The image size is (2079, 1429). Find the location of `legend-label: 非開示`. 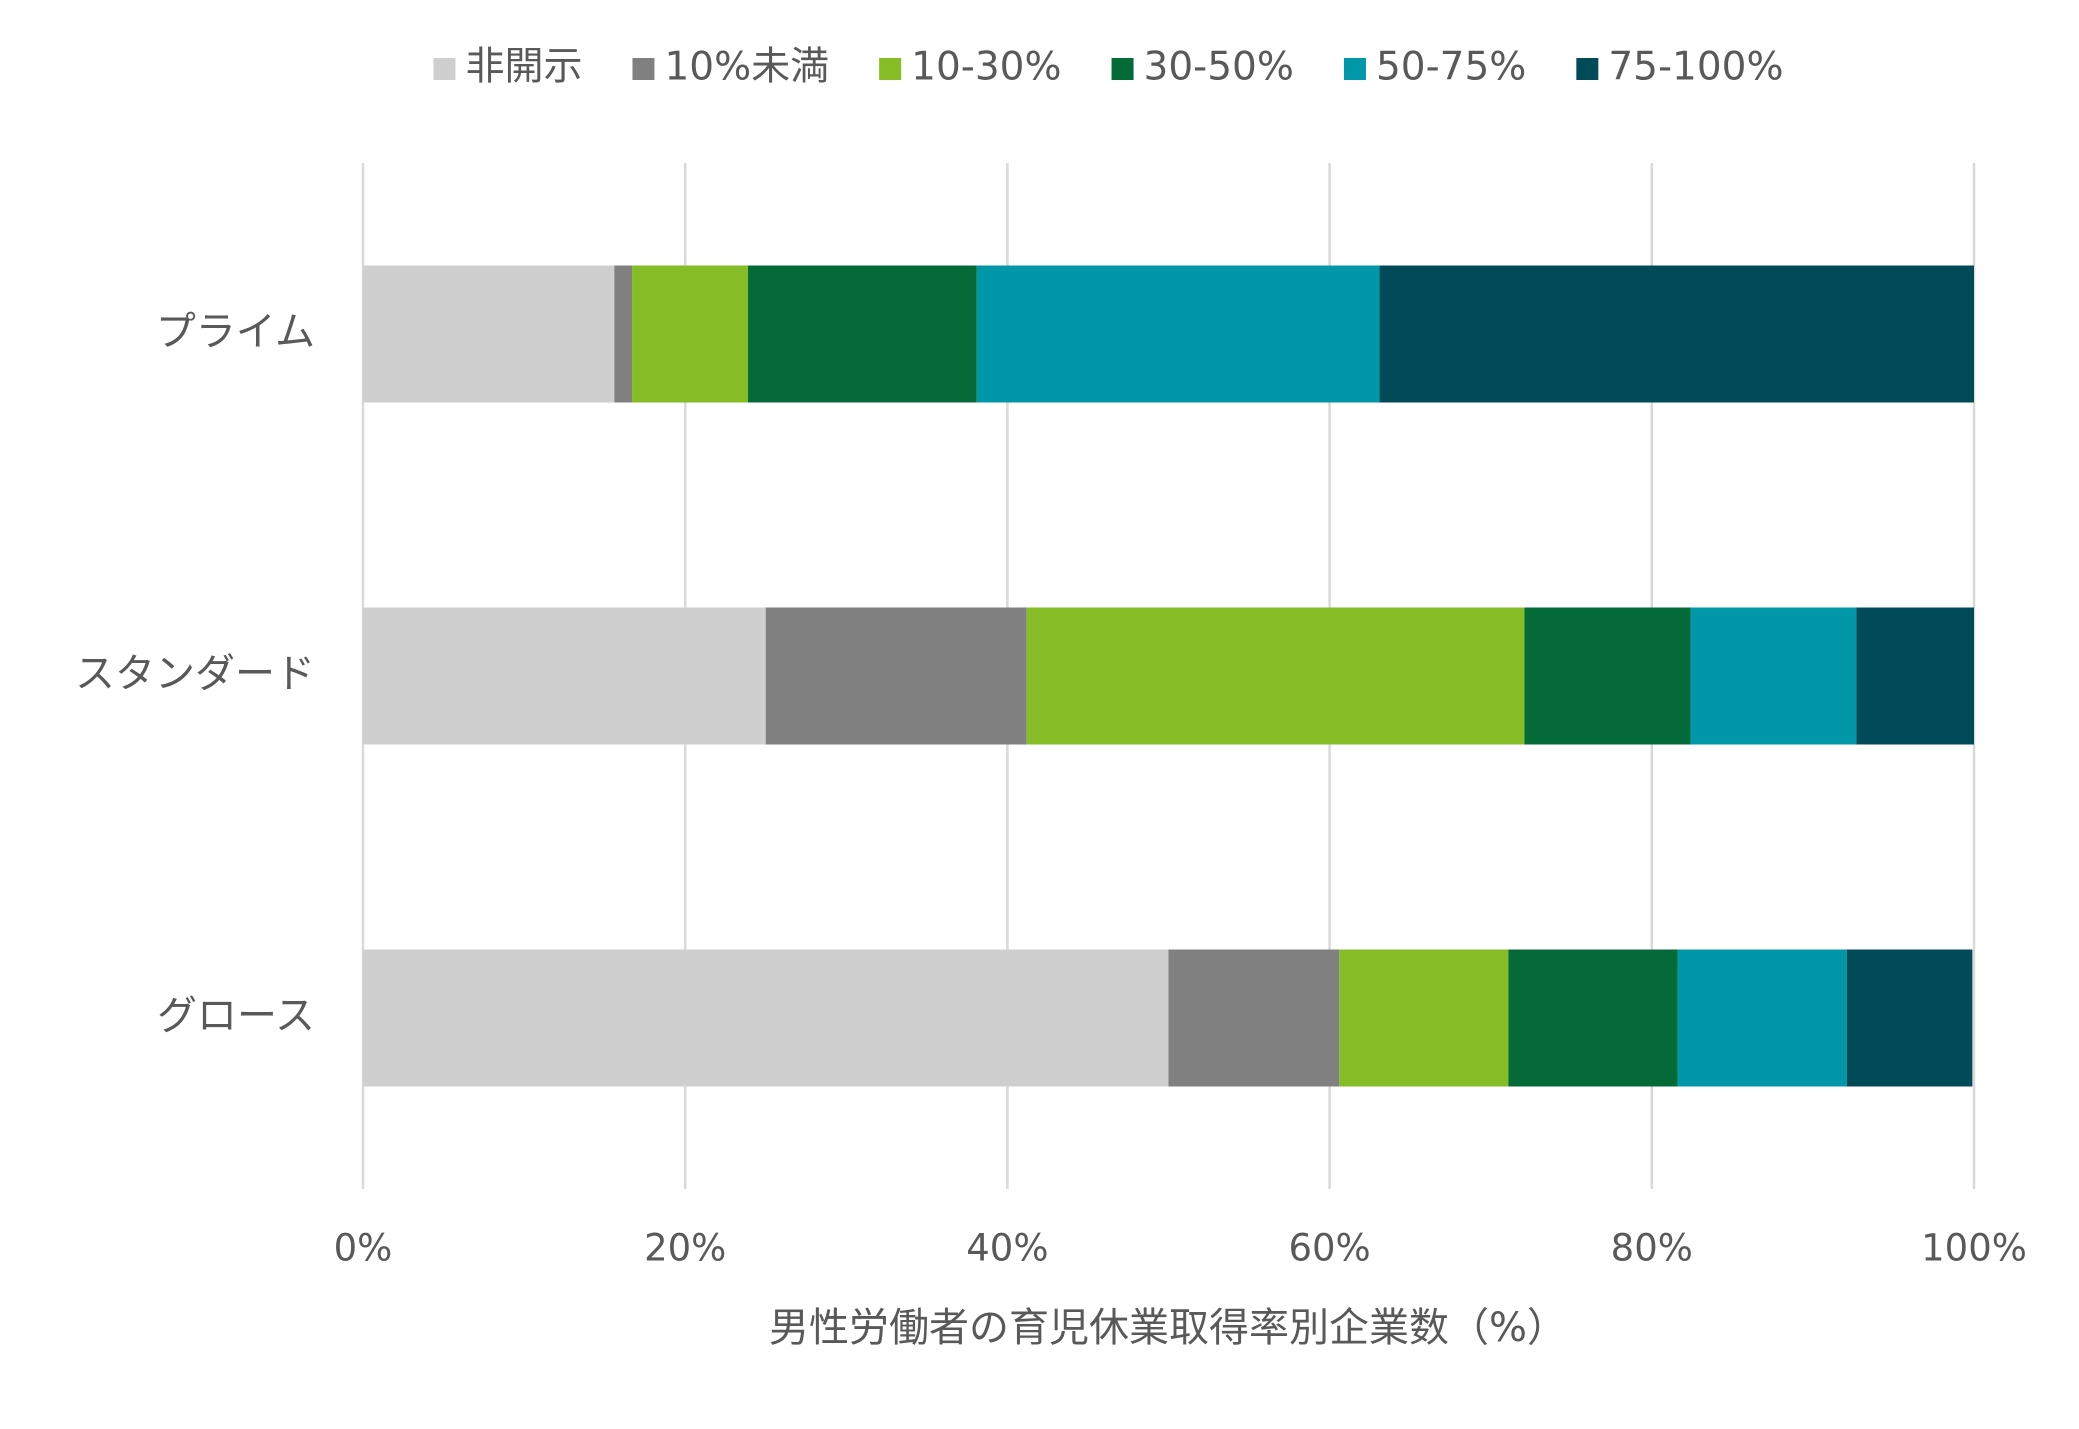

legend-label: 非開示 is located at coordinates (523, 67).